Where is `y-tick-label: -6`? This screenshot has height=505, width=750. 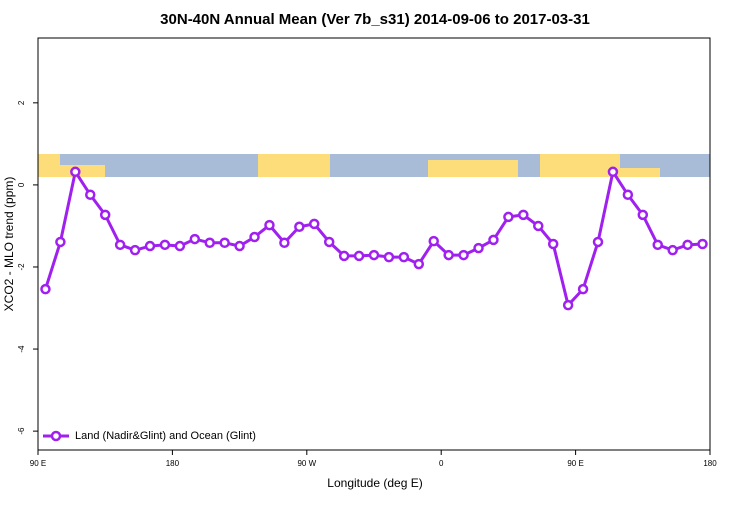 y-tick-label: -6 is located at coordinates (21, 431).